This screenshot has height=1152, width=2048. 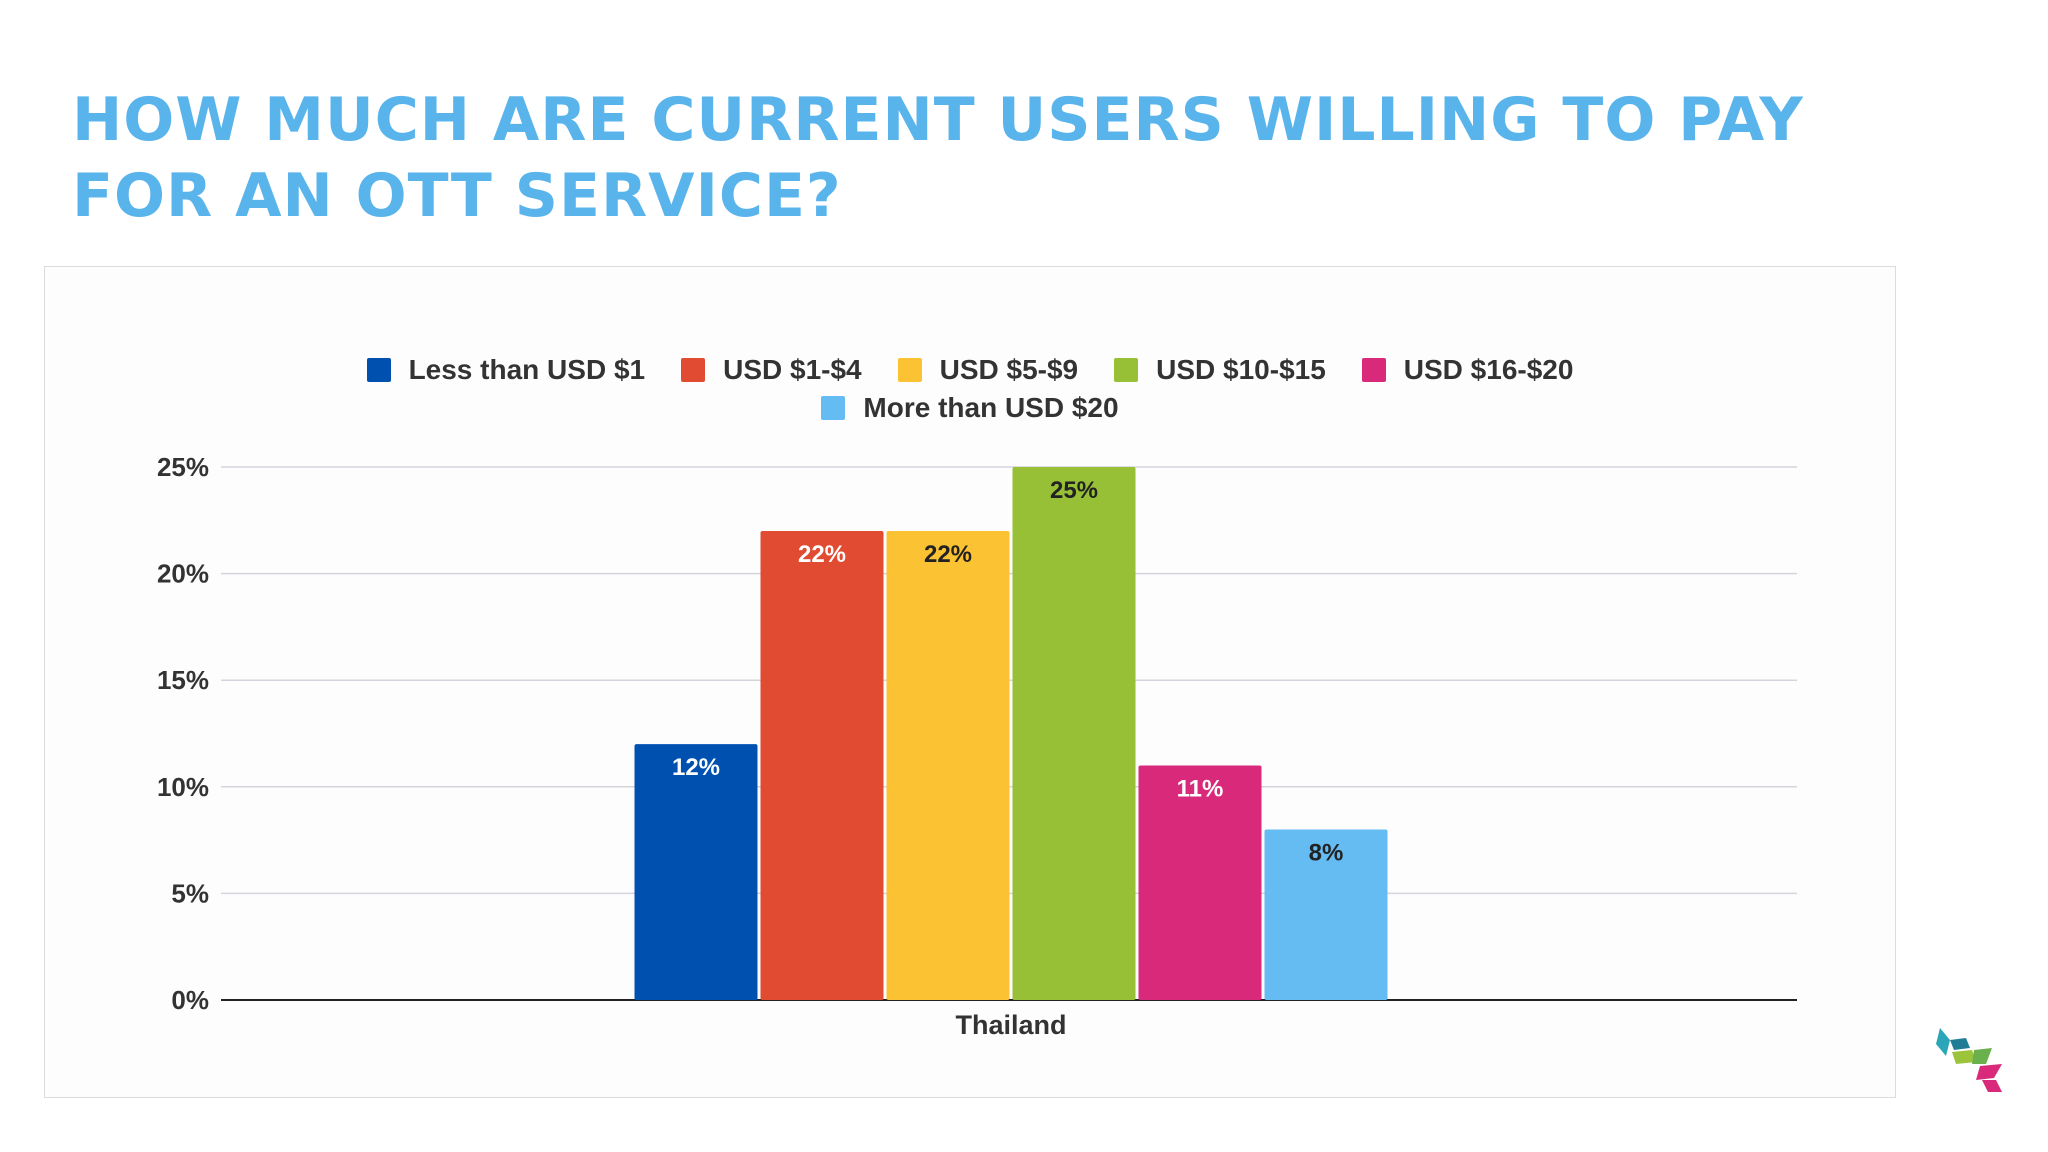 I want to click on legend-label: More than USD $20, so click(x=991, y=407).